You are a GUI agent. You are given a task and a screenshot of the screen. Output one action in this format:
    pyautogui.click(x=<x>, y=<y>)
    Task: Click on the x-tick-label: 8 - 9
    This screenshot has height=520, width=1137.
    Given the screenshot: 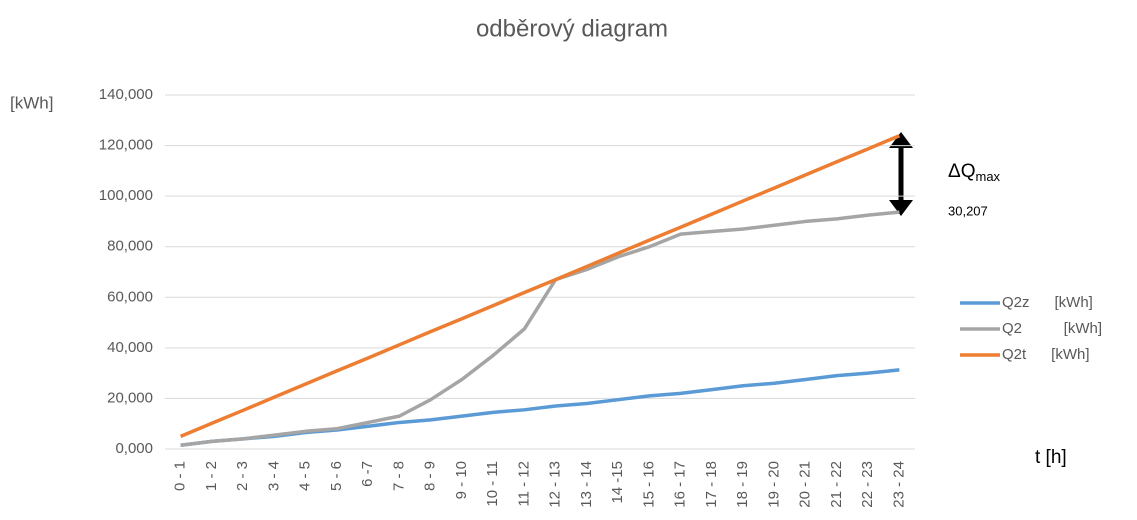 What is the action you would take?
    pyautogui.click(x=430, y=476)
    